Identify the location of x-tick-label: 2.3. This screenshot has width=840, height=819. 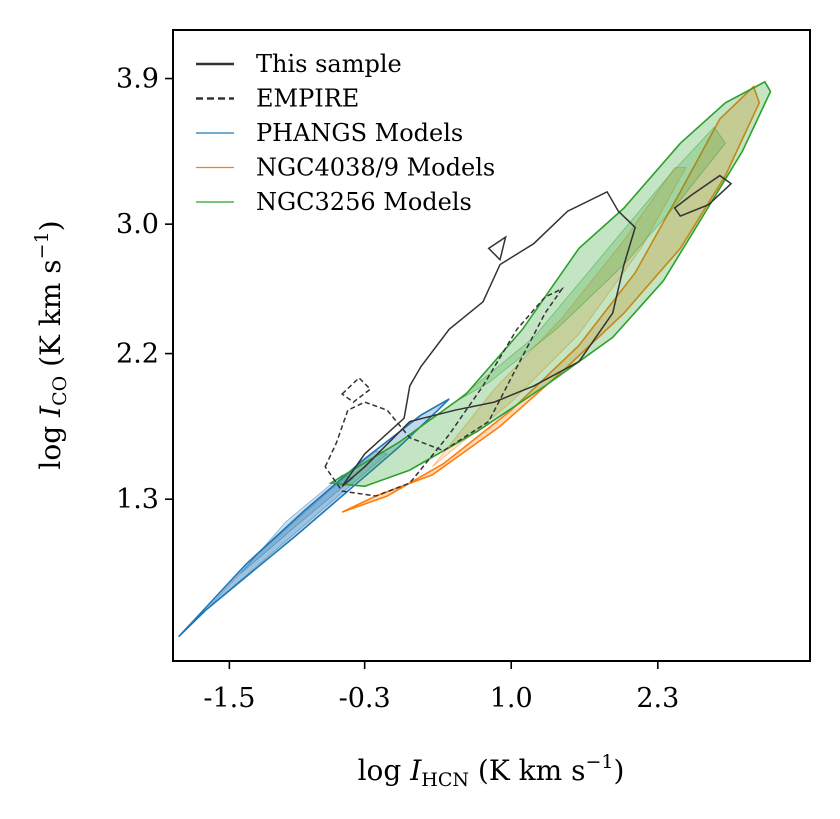
(657, 698).